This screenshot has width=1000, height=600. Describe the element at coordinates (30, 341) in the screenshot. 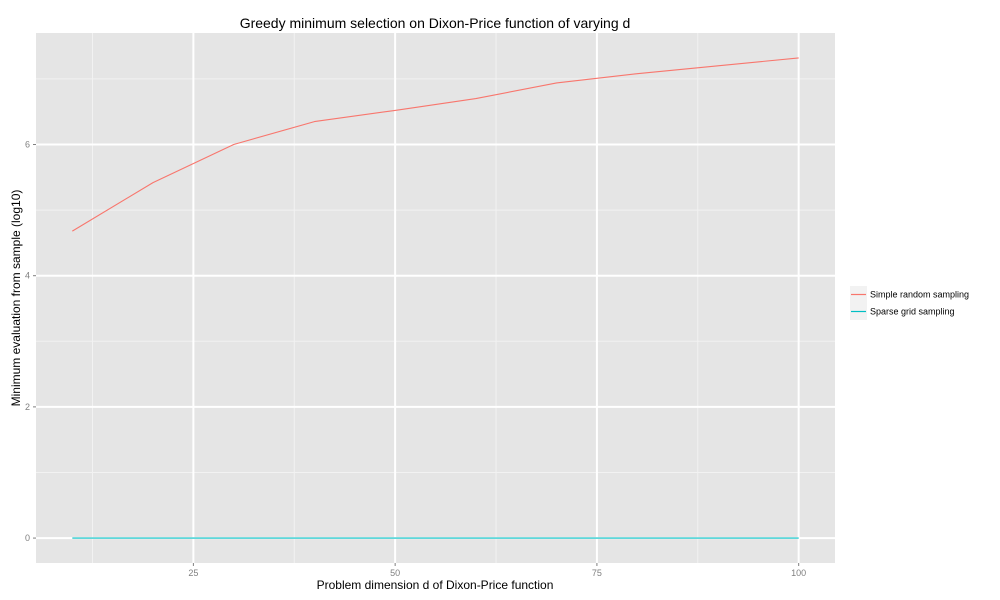

I see `y-axis-ticks: 0 2 4 6` at that location.